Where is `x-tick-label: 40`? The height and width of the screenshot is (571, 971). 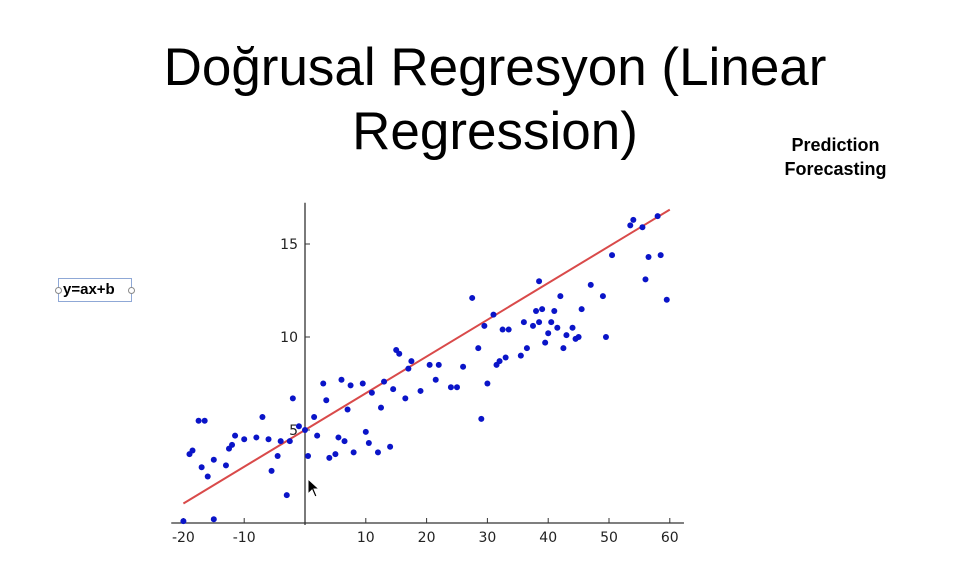 x-tick-label: 40 is located at coordinates (548, 538).